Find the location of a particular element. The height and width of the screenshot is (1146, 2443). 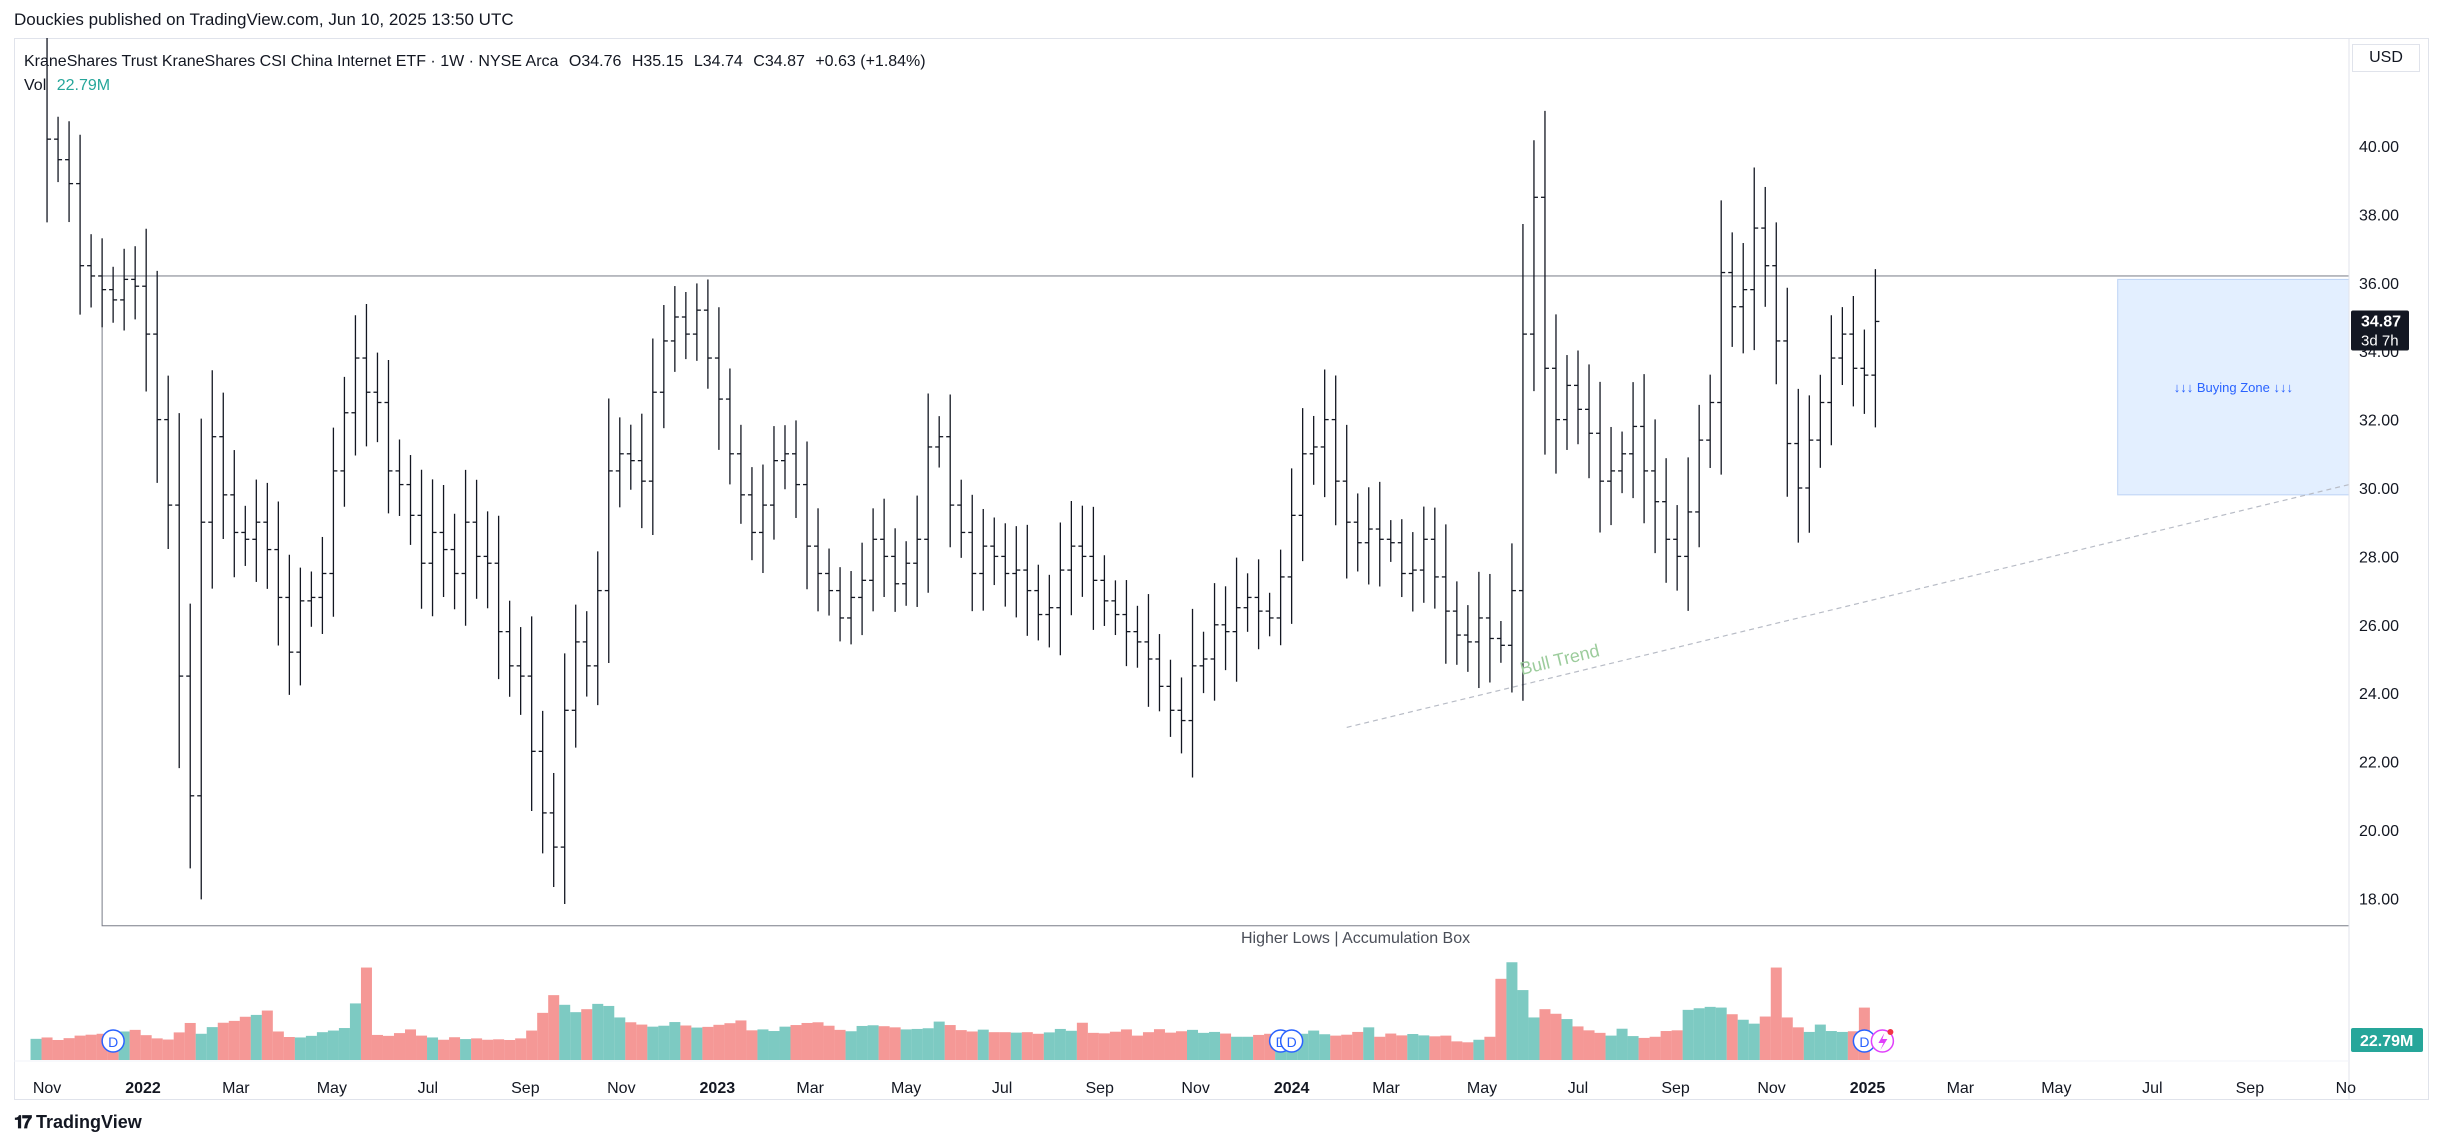

accumulation-box-label: Higher Lows | Accumulation Box is located at coordinates (1355, 938).